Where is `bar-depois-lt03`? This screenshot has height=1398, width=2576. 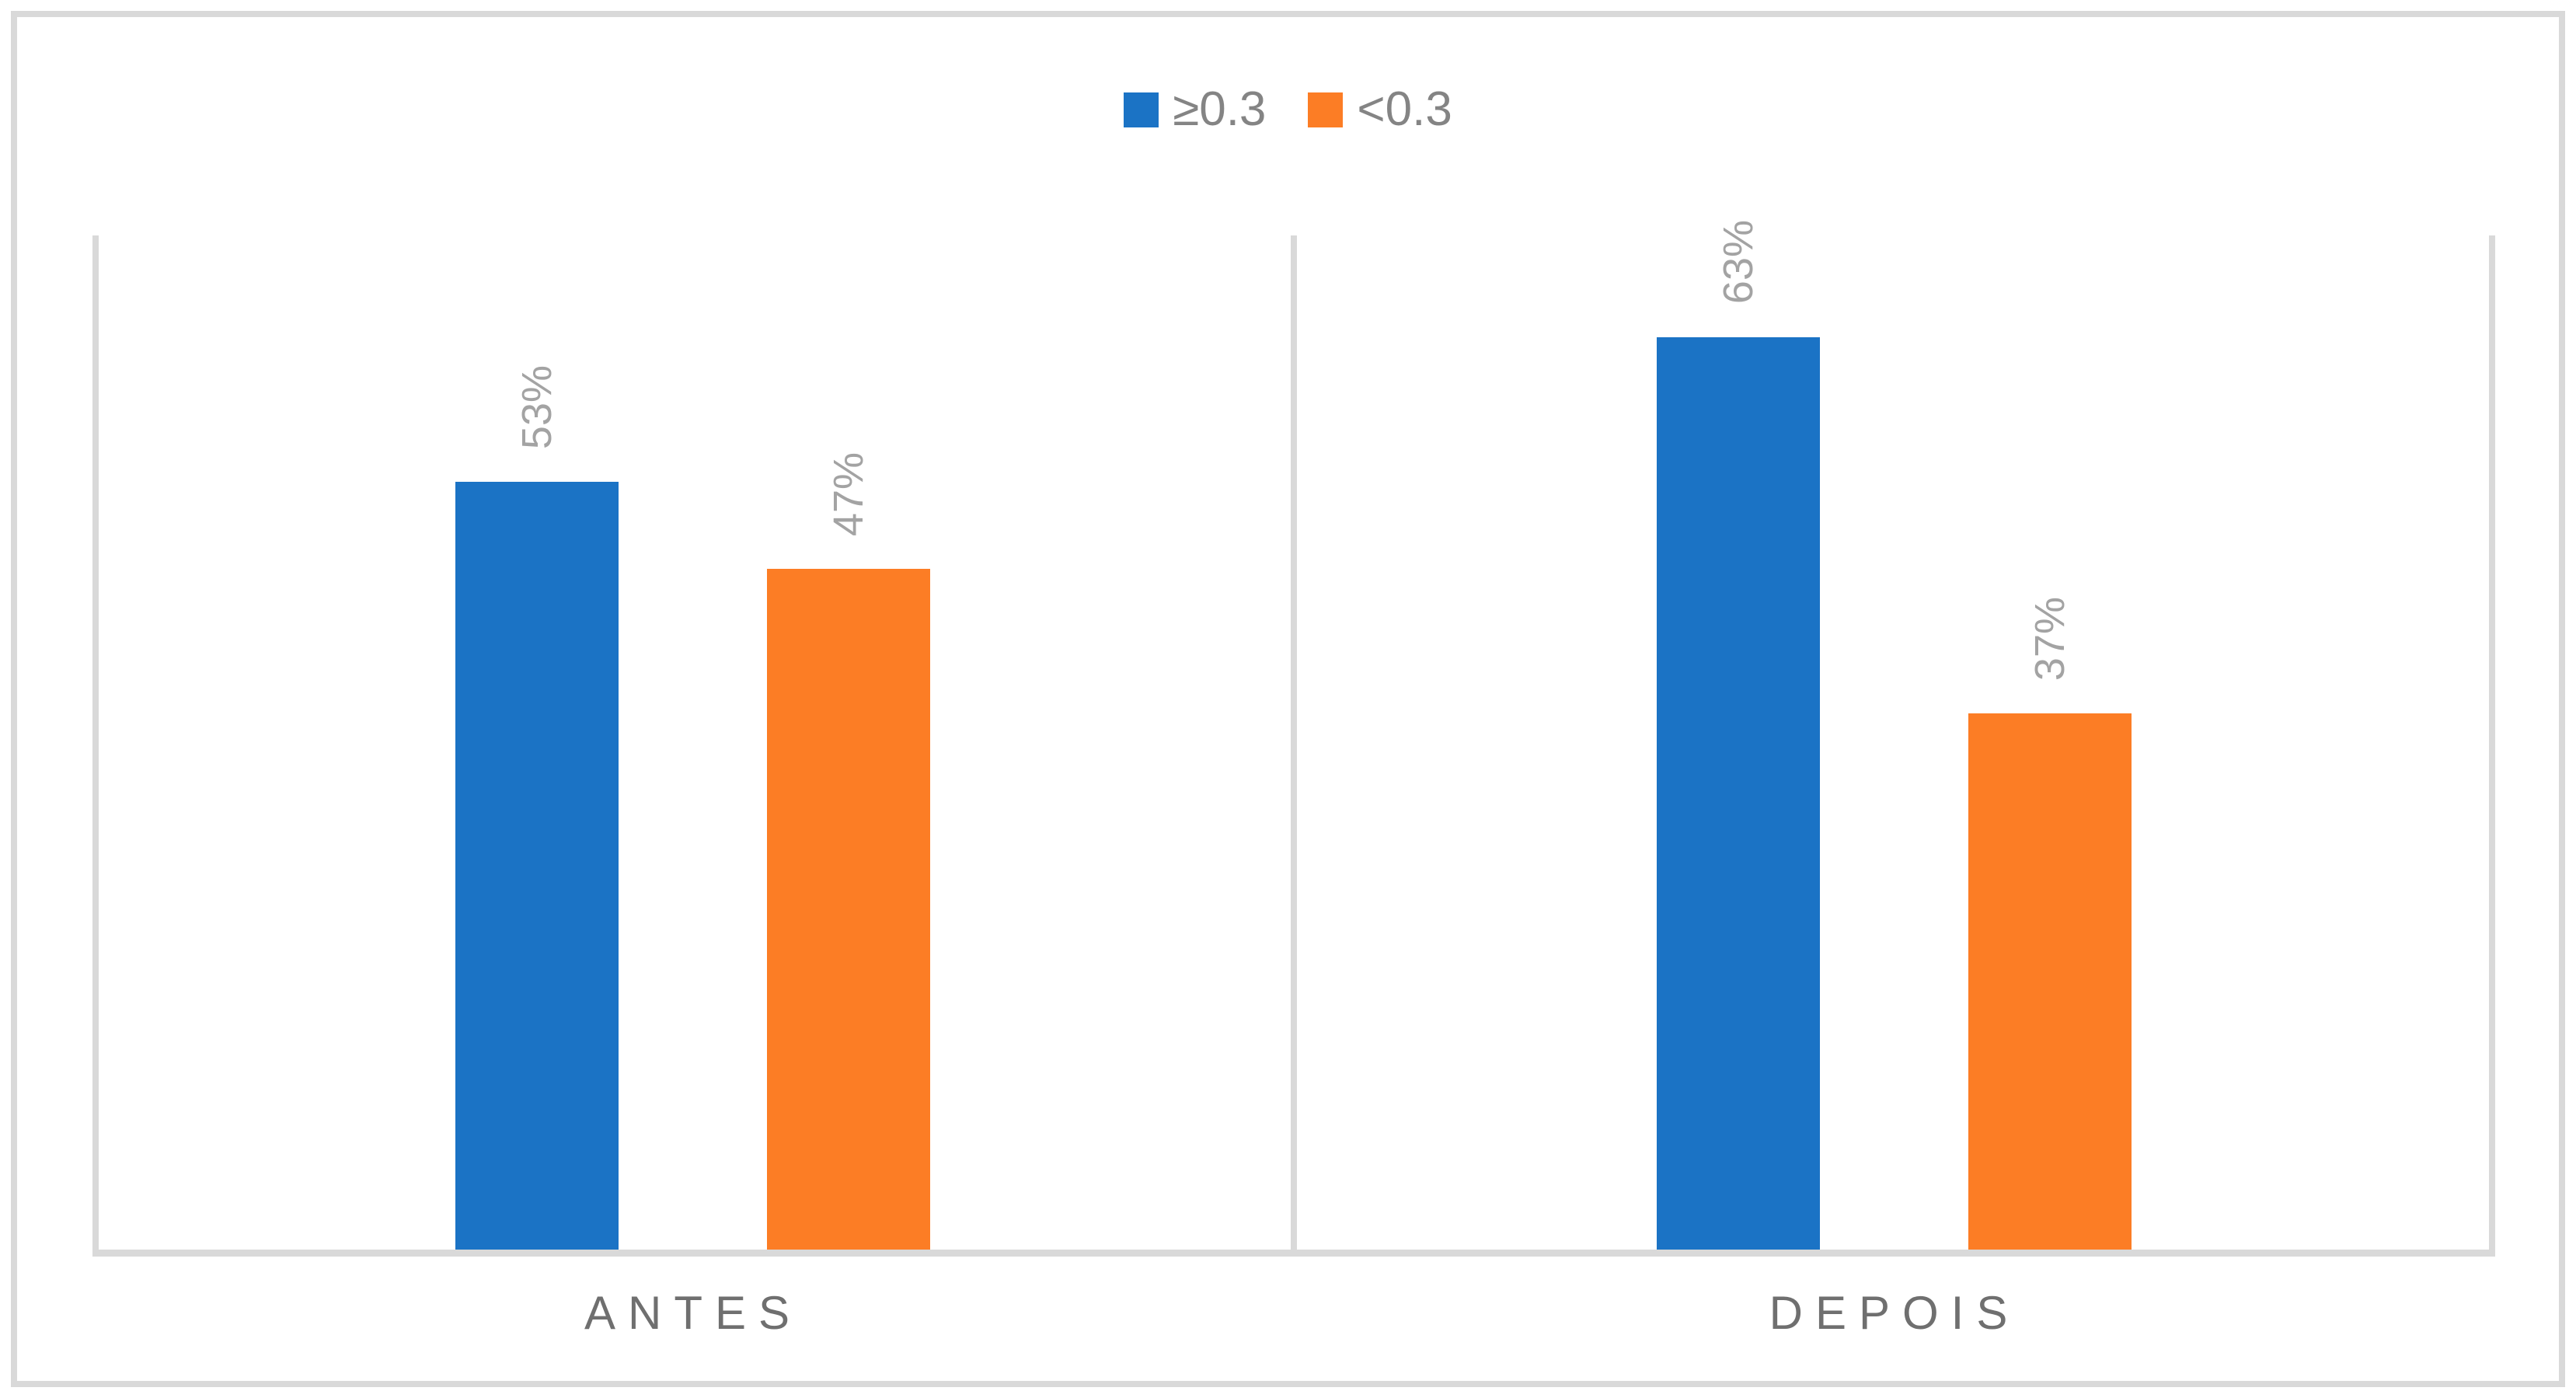 bar-depois-lt03 is located at coordinates (2050, 982).